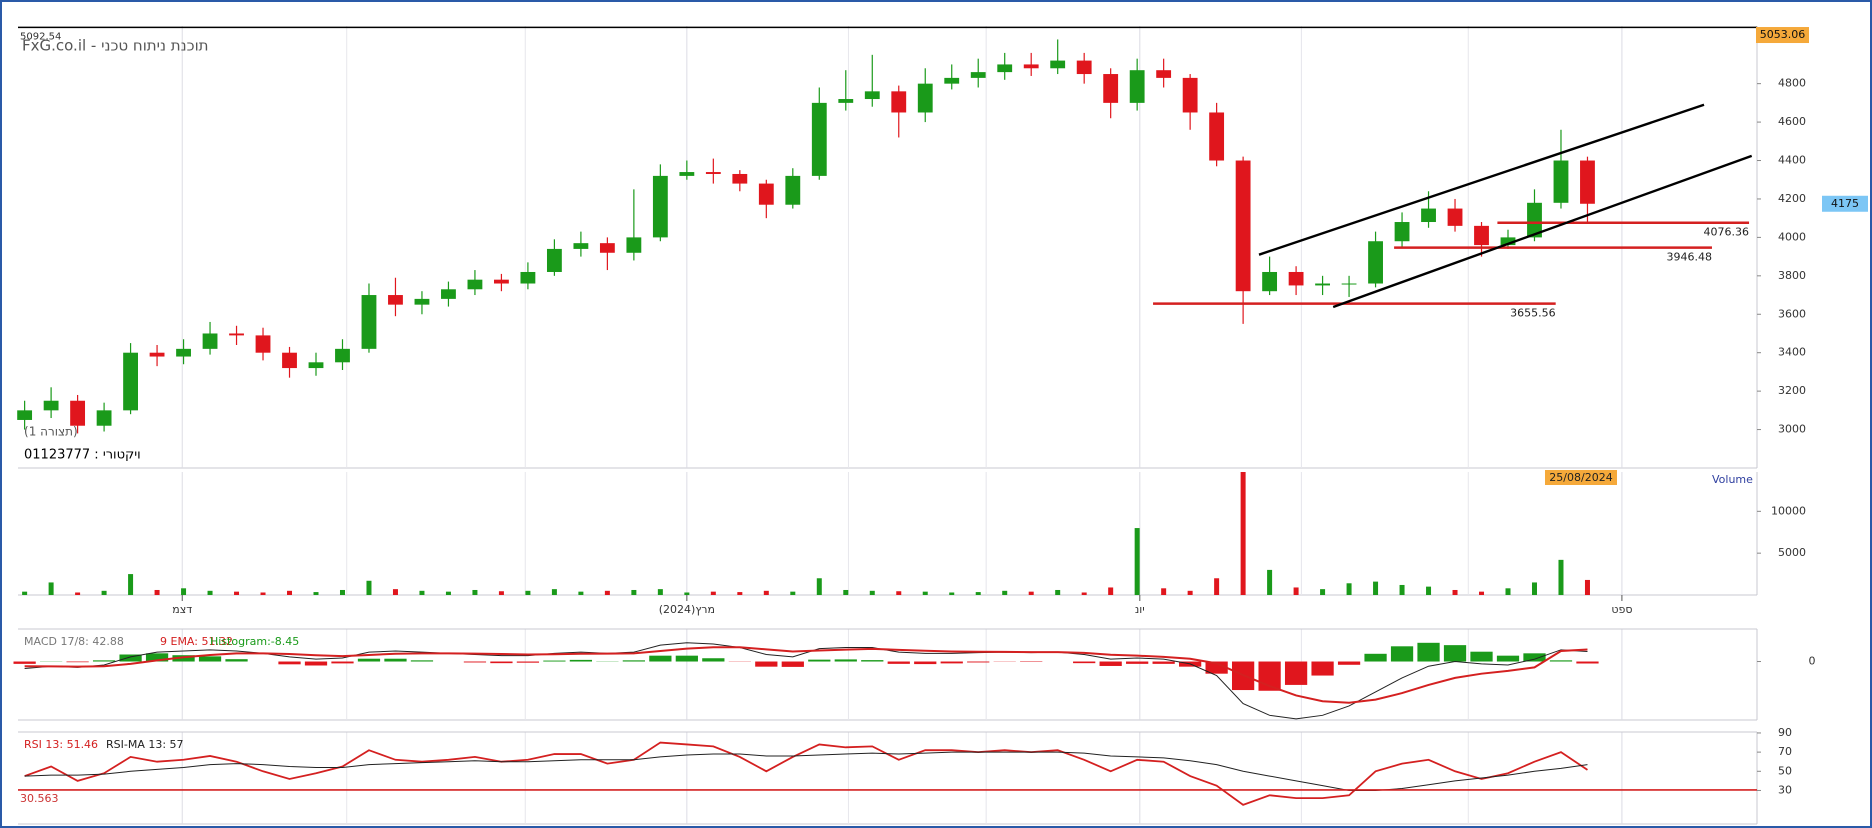 Image resolution: width=1872 pixels, height=828 pixels. Describe the element at coordinates (254, 641) in the screenshot. I see `legend-entry: Histogram:-8.45` at that location.